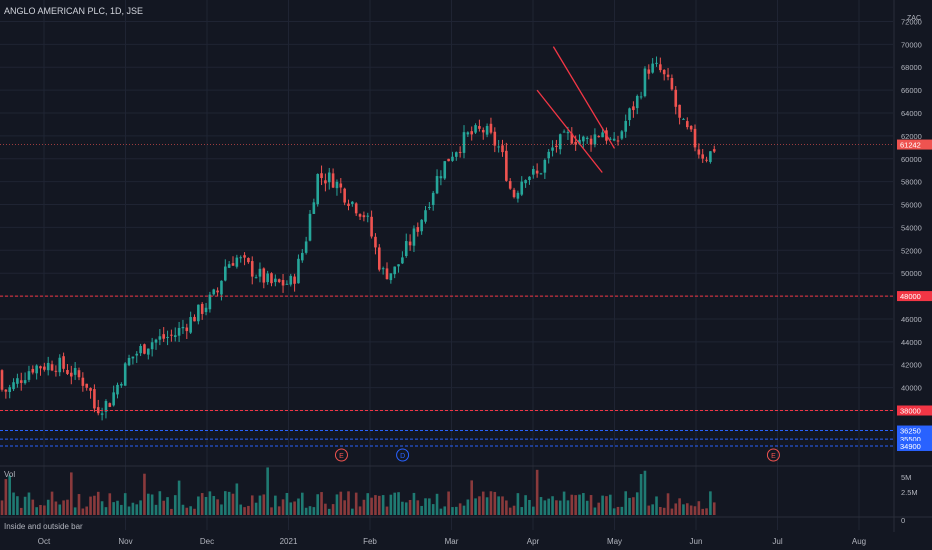 The image size is (932, 550). I want to click on level-price-tag, so click(914, 445).